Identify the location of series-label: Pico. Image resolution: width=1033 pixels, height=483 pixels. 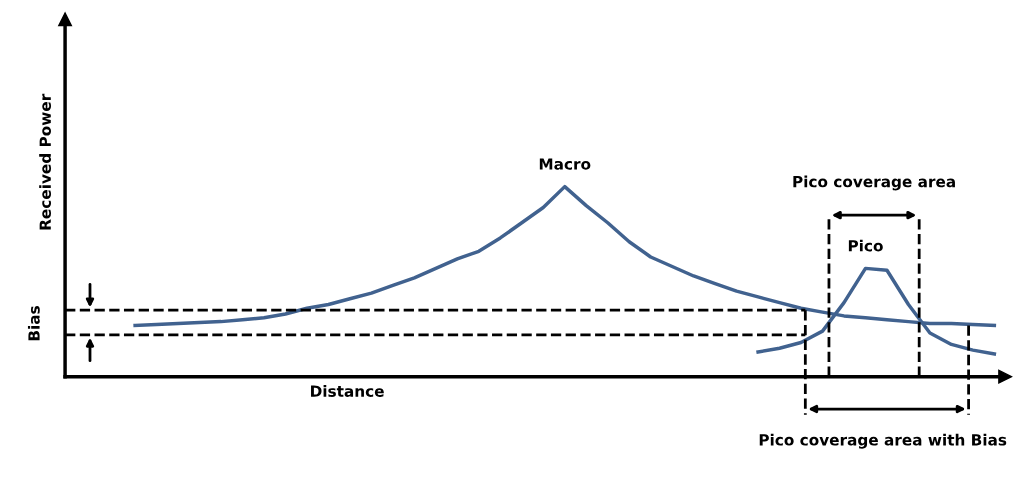
(865, 245).